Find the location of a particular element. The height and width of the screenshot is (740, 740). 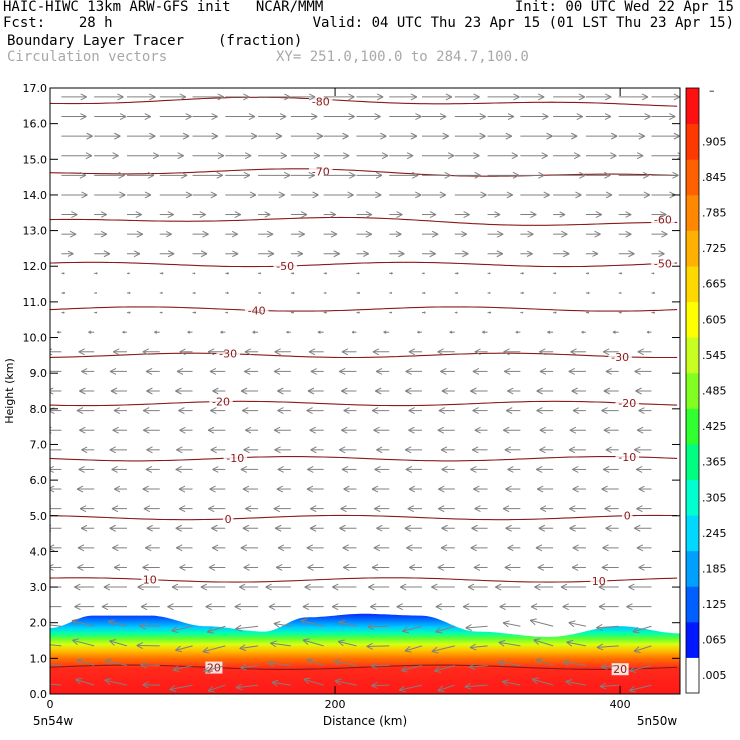

x-start-endpoint: 5n54w is located at coordinates (53, 721).